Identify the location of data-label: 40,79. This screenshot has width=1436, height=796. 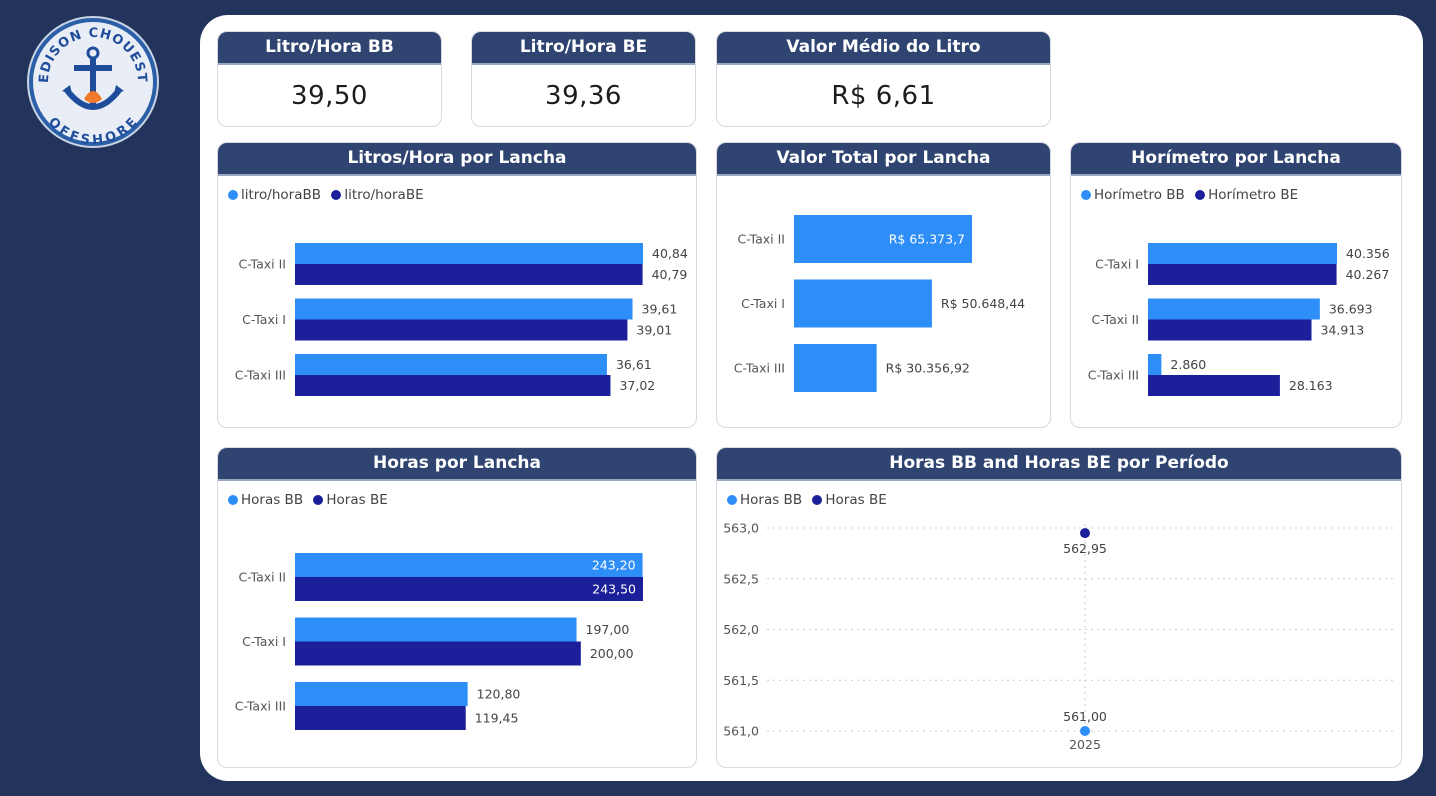
(670, 274).